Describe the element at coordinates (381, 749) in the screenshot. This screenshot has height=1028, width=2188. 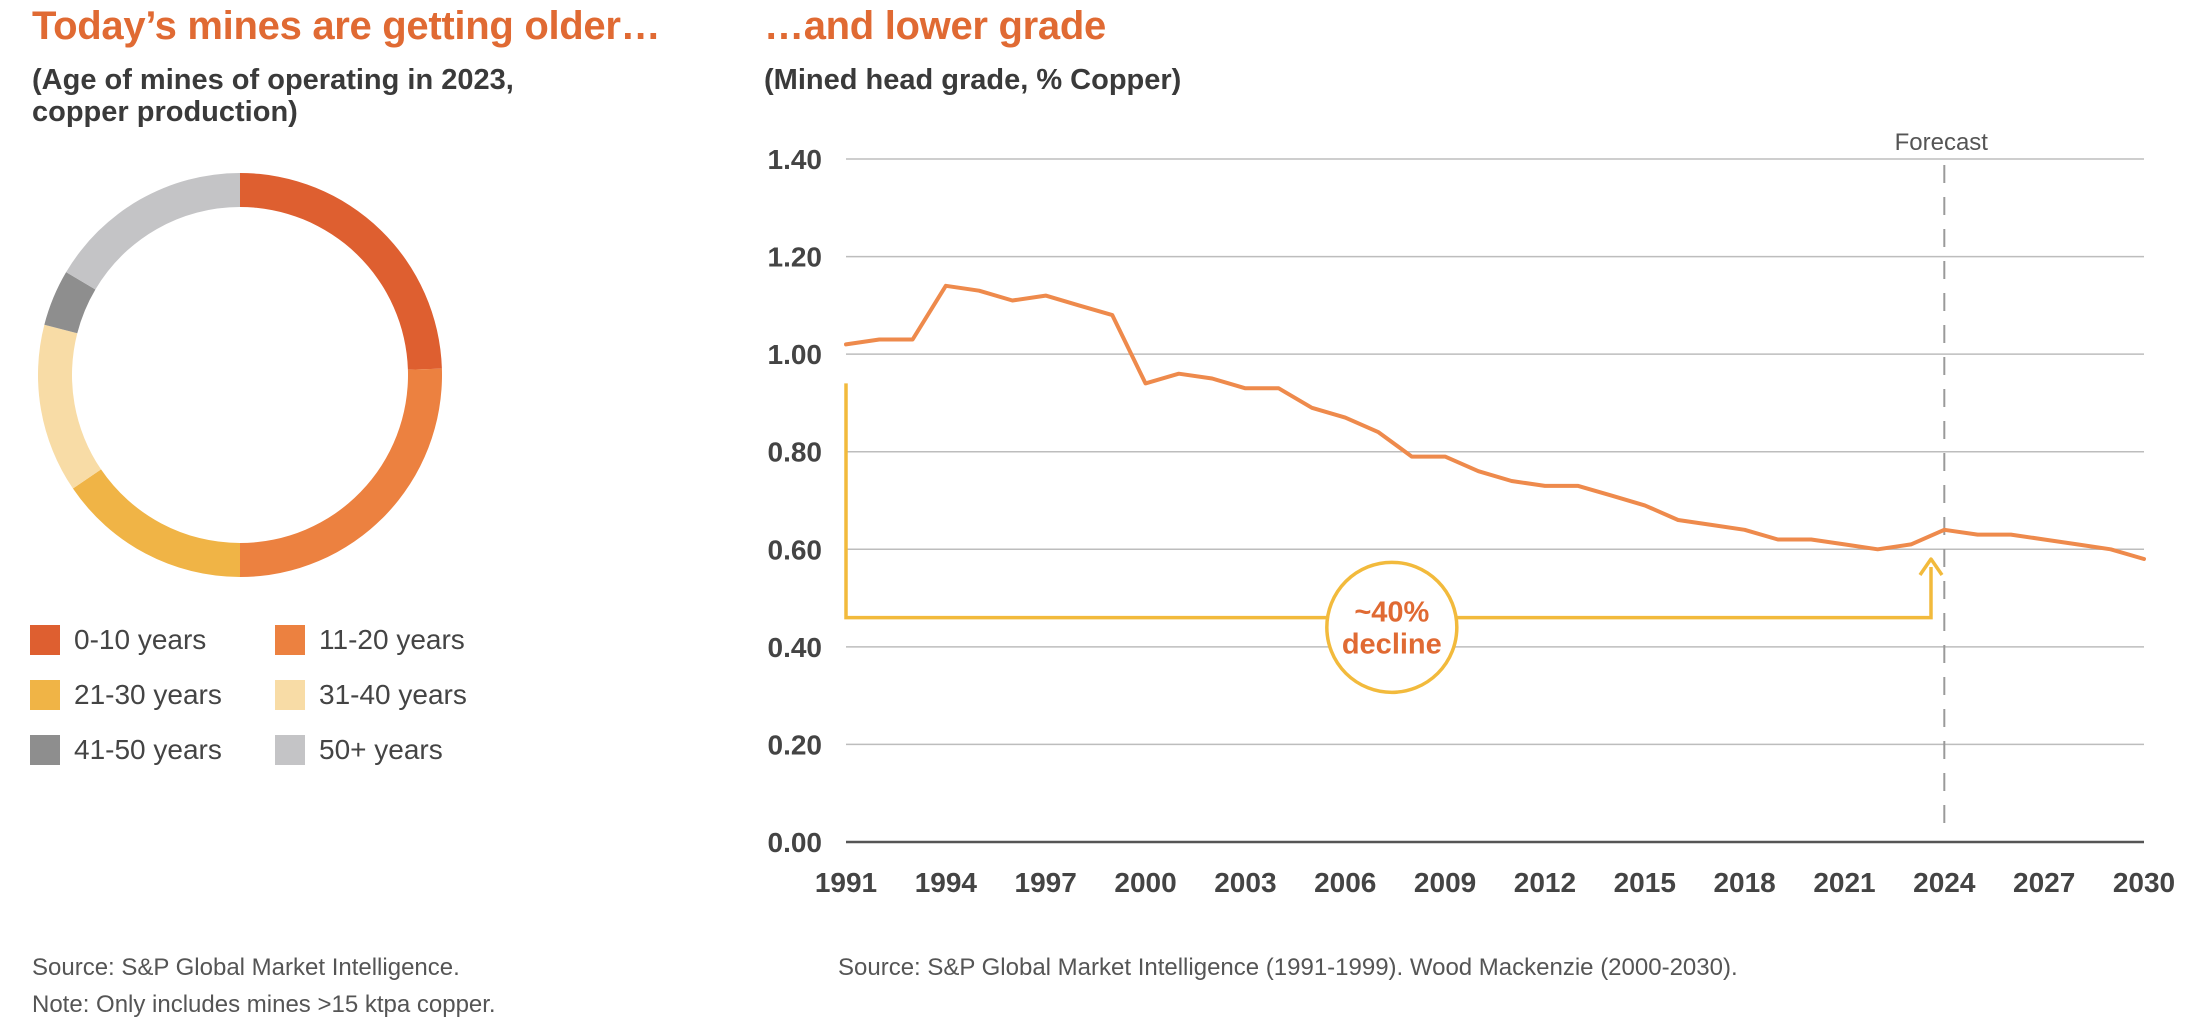
I see `legend-label: 50+ years` at that location.